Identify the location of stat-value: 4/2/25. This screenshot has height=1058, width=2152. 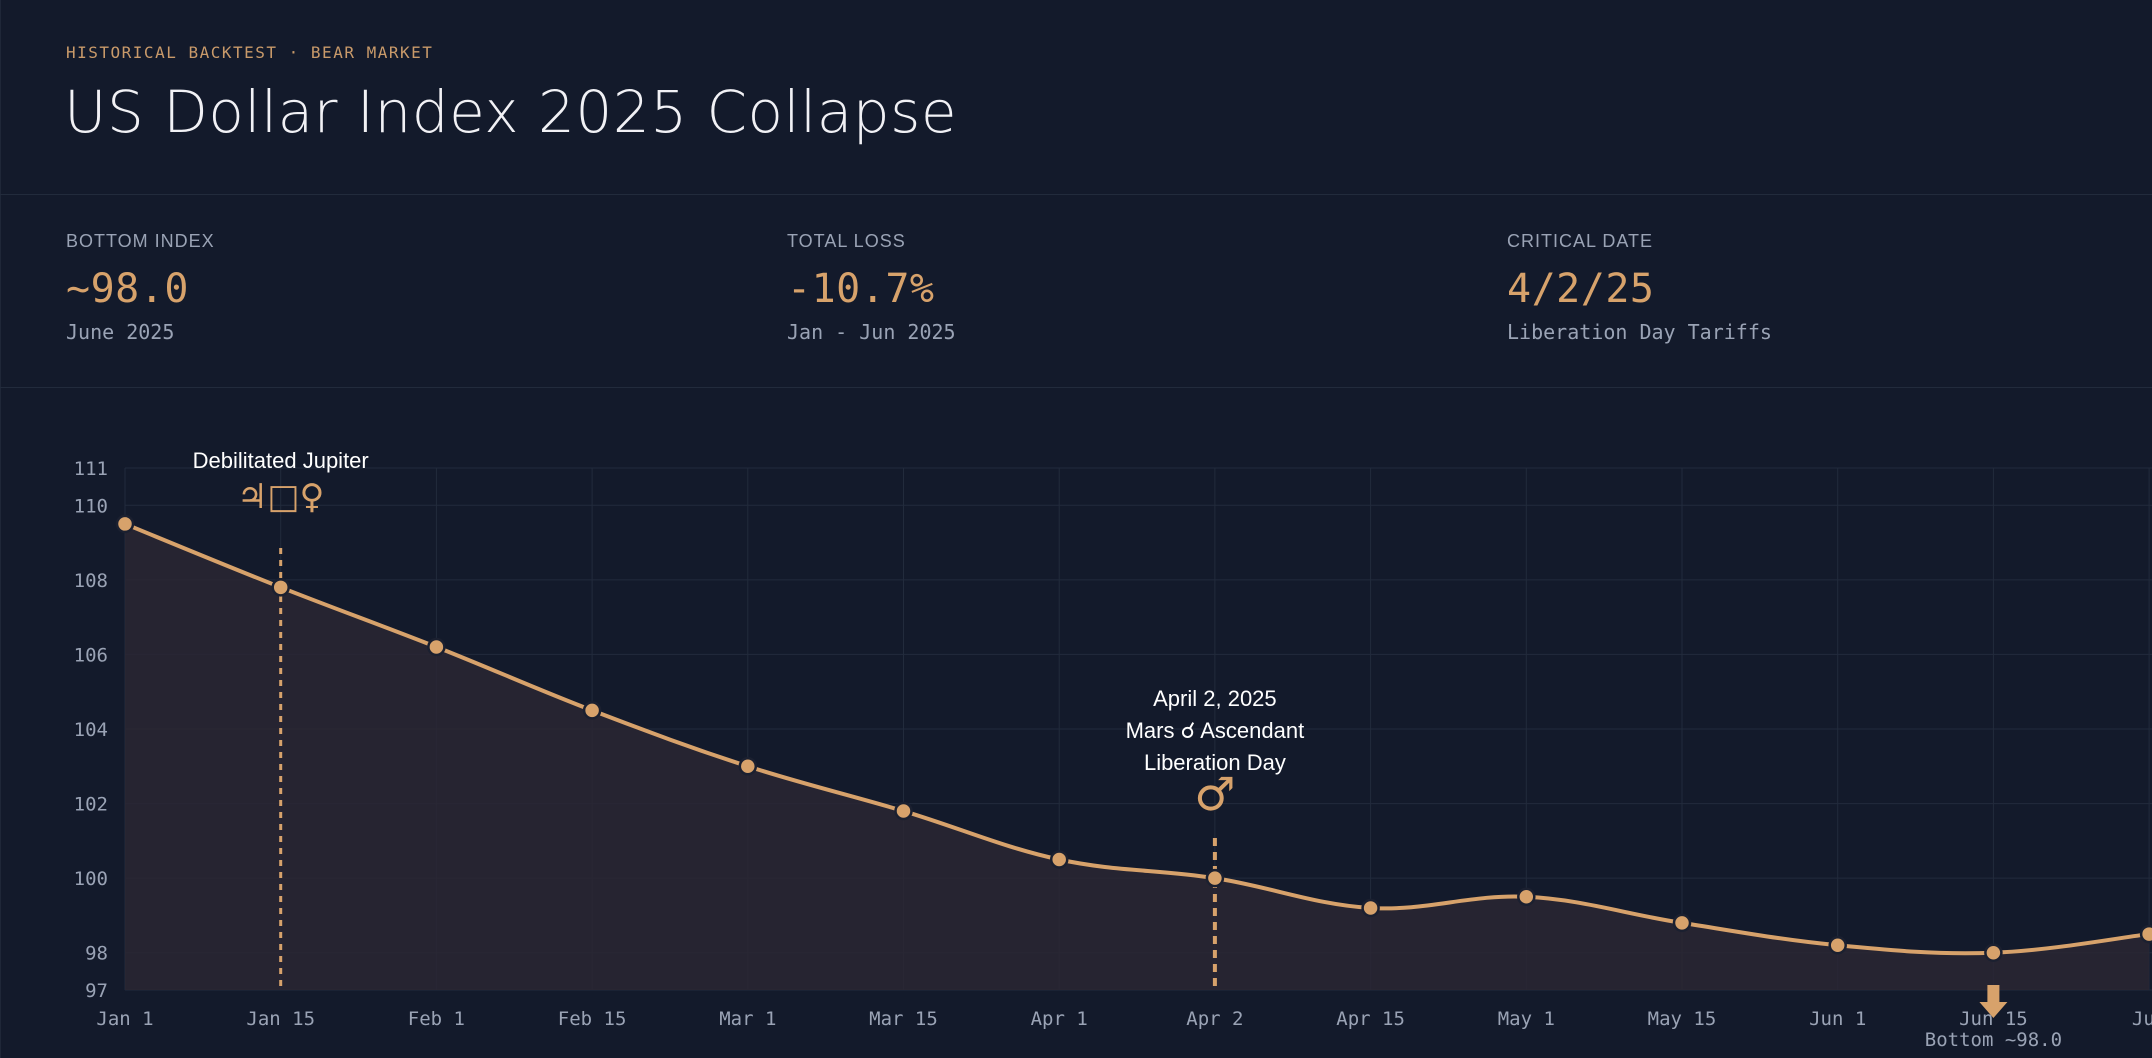
(1581, 289).